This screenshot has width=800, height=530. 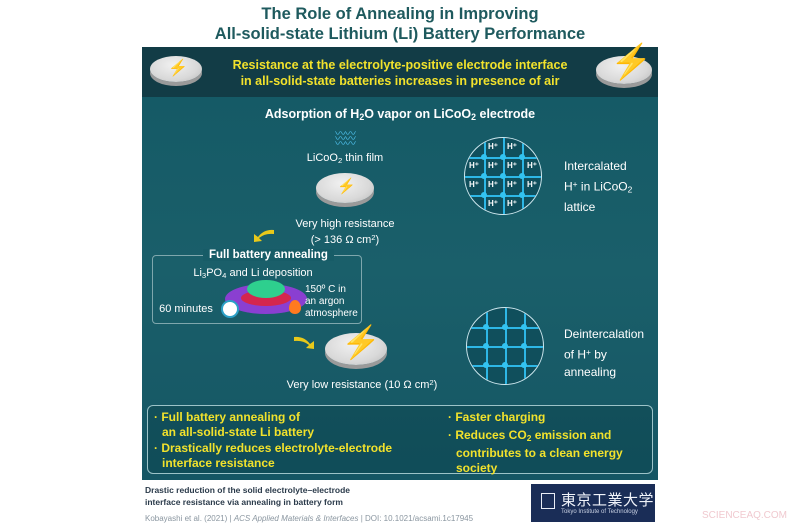 What do you see at coordinates (595, 166) in the screenshot?
I see `label-line: Intercalated` at bounding box center [595, 166].